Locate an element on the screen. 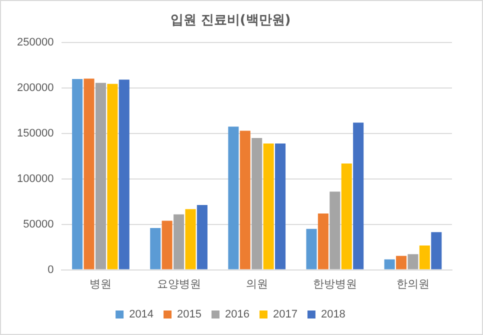 The image size is (483, 335). legend-label: 2016 is located at coordinates (237, 314).